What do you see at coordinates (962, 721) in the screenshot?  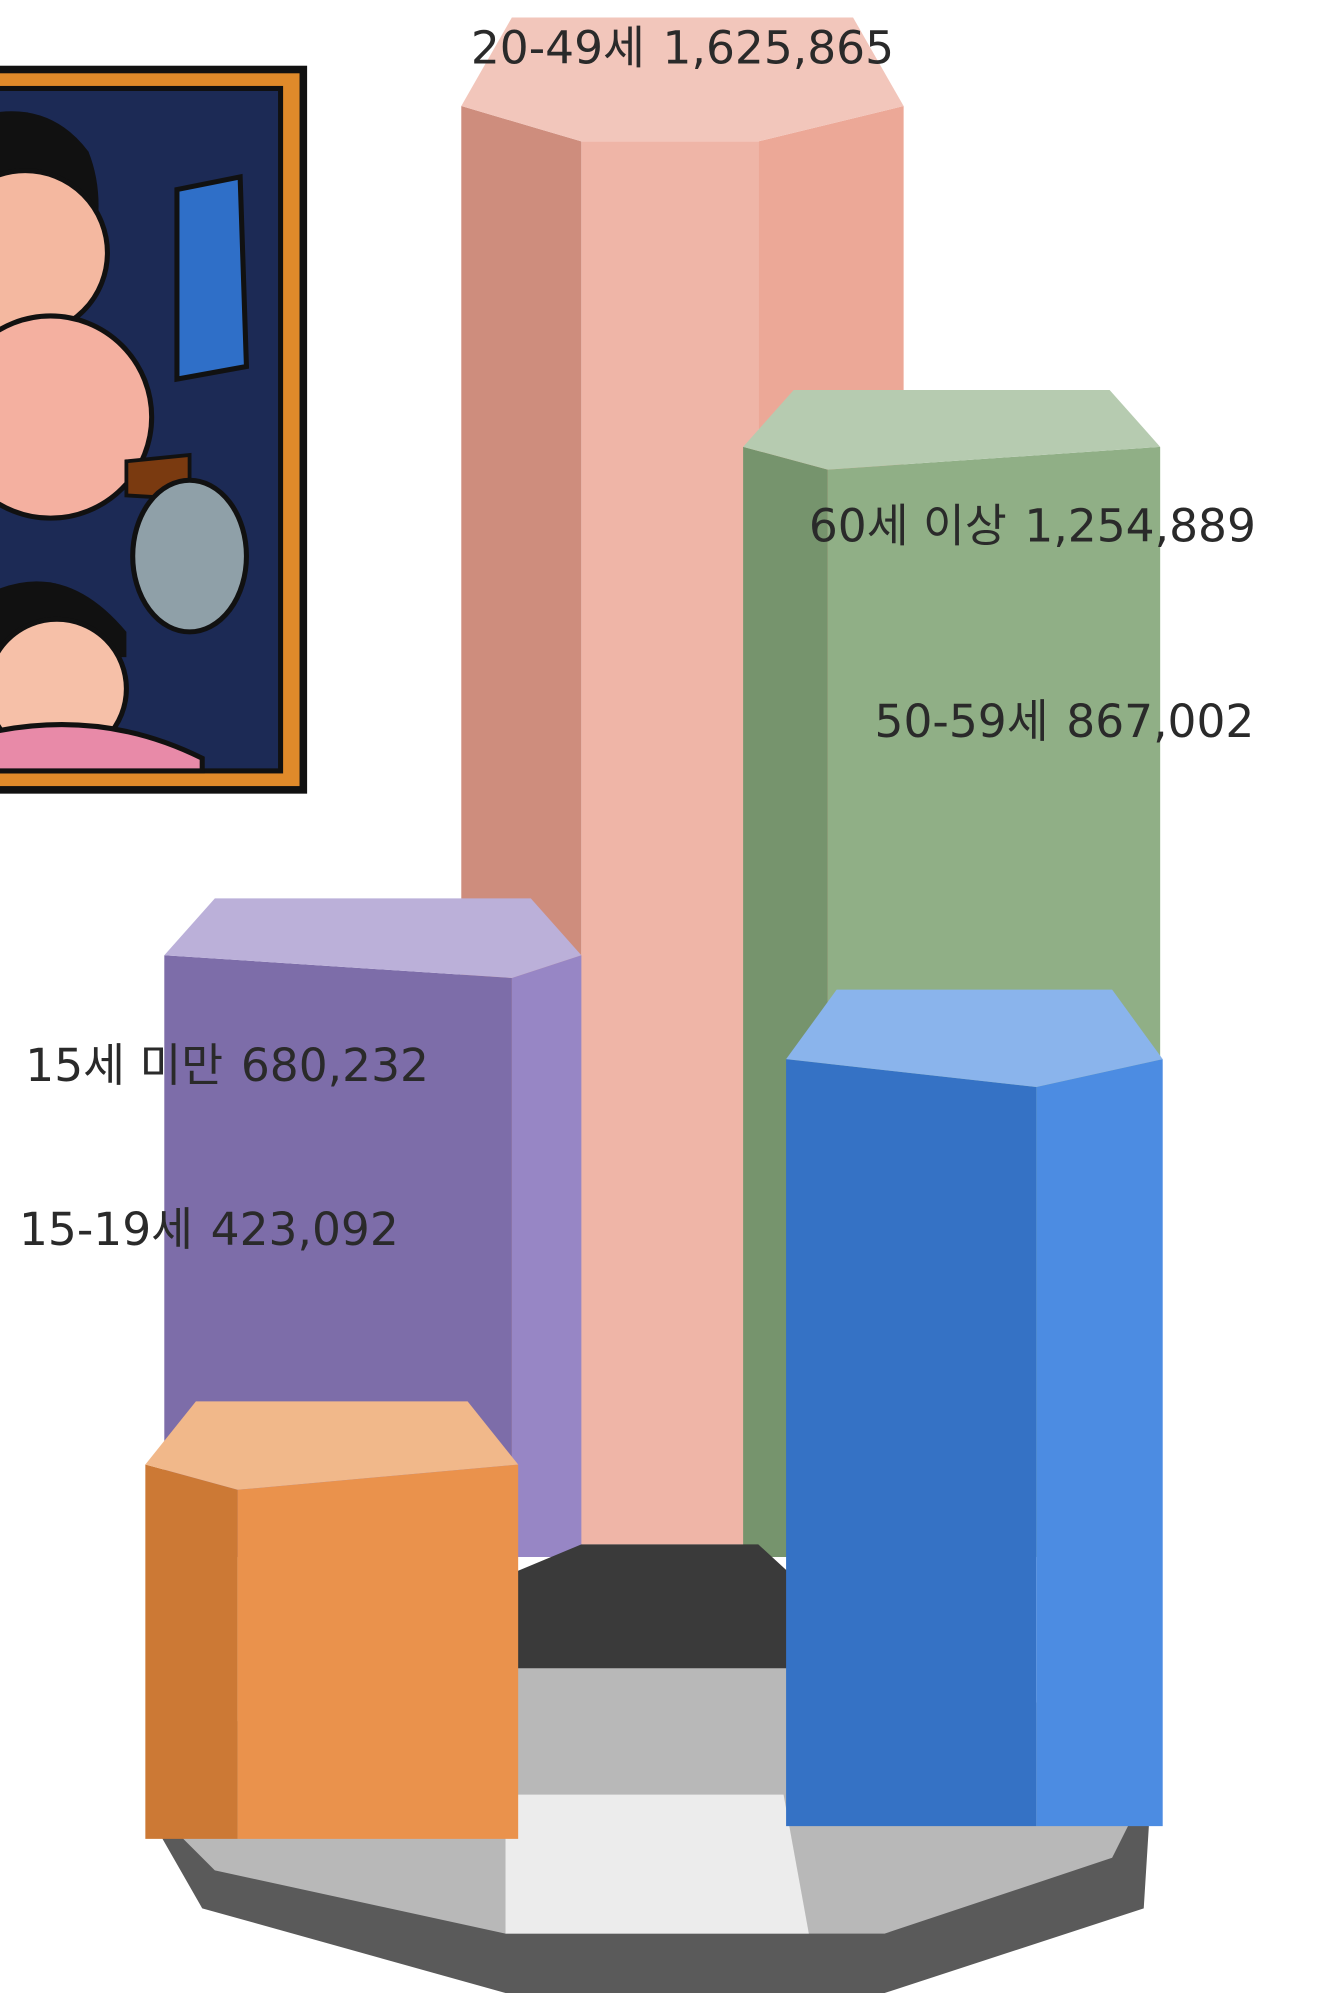 I see `category-label: 50-59세` at bounding box center [962, 721].